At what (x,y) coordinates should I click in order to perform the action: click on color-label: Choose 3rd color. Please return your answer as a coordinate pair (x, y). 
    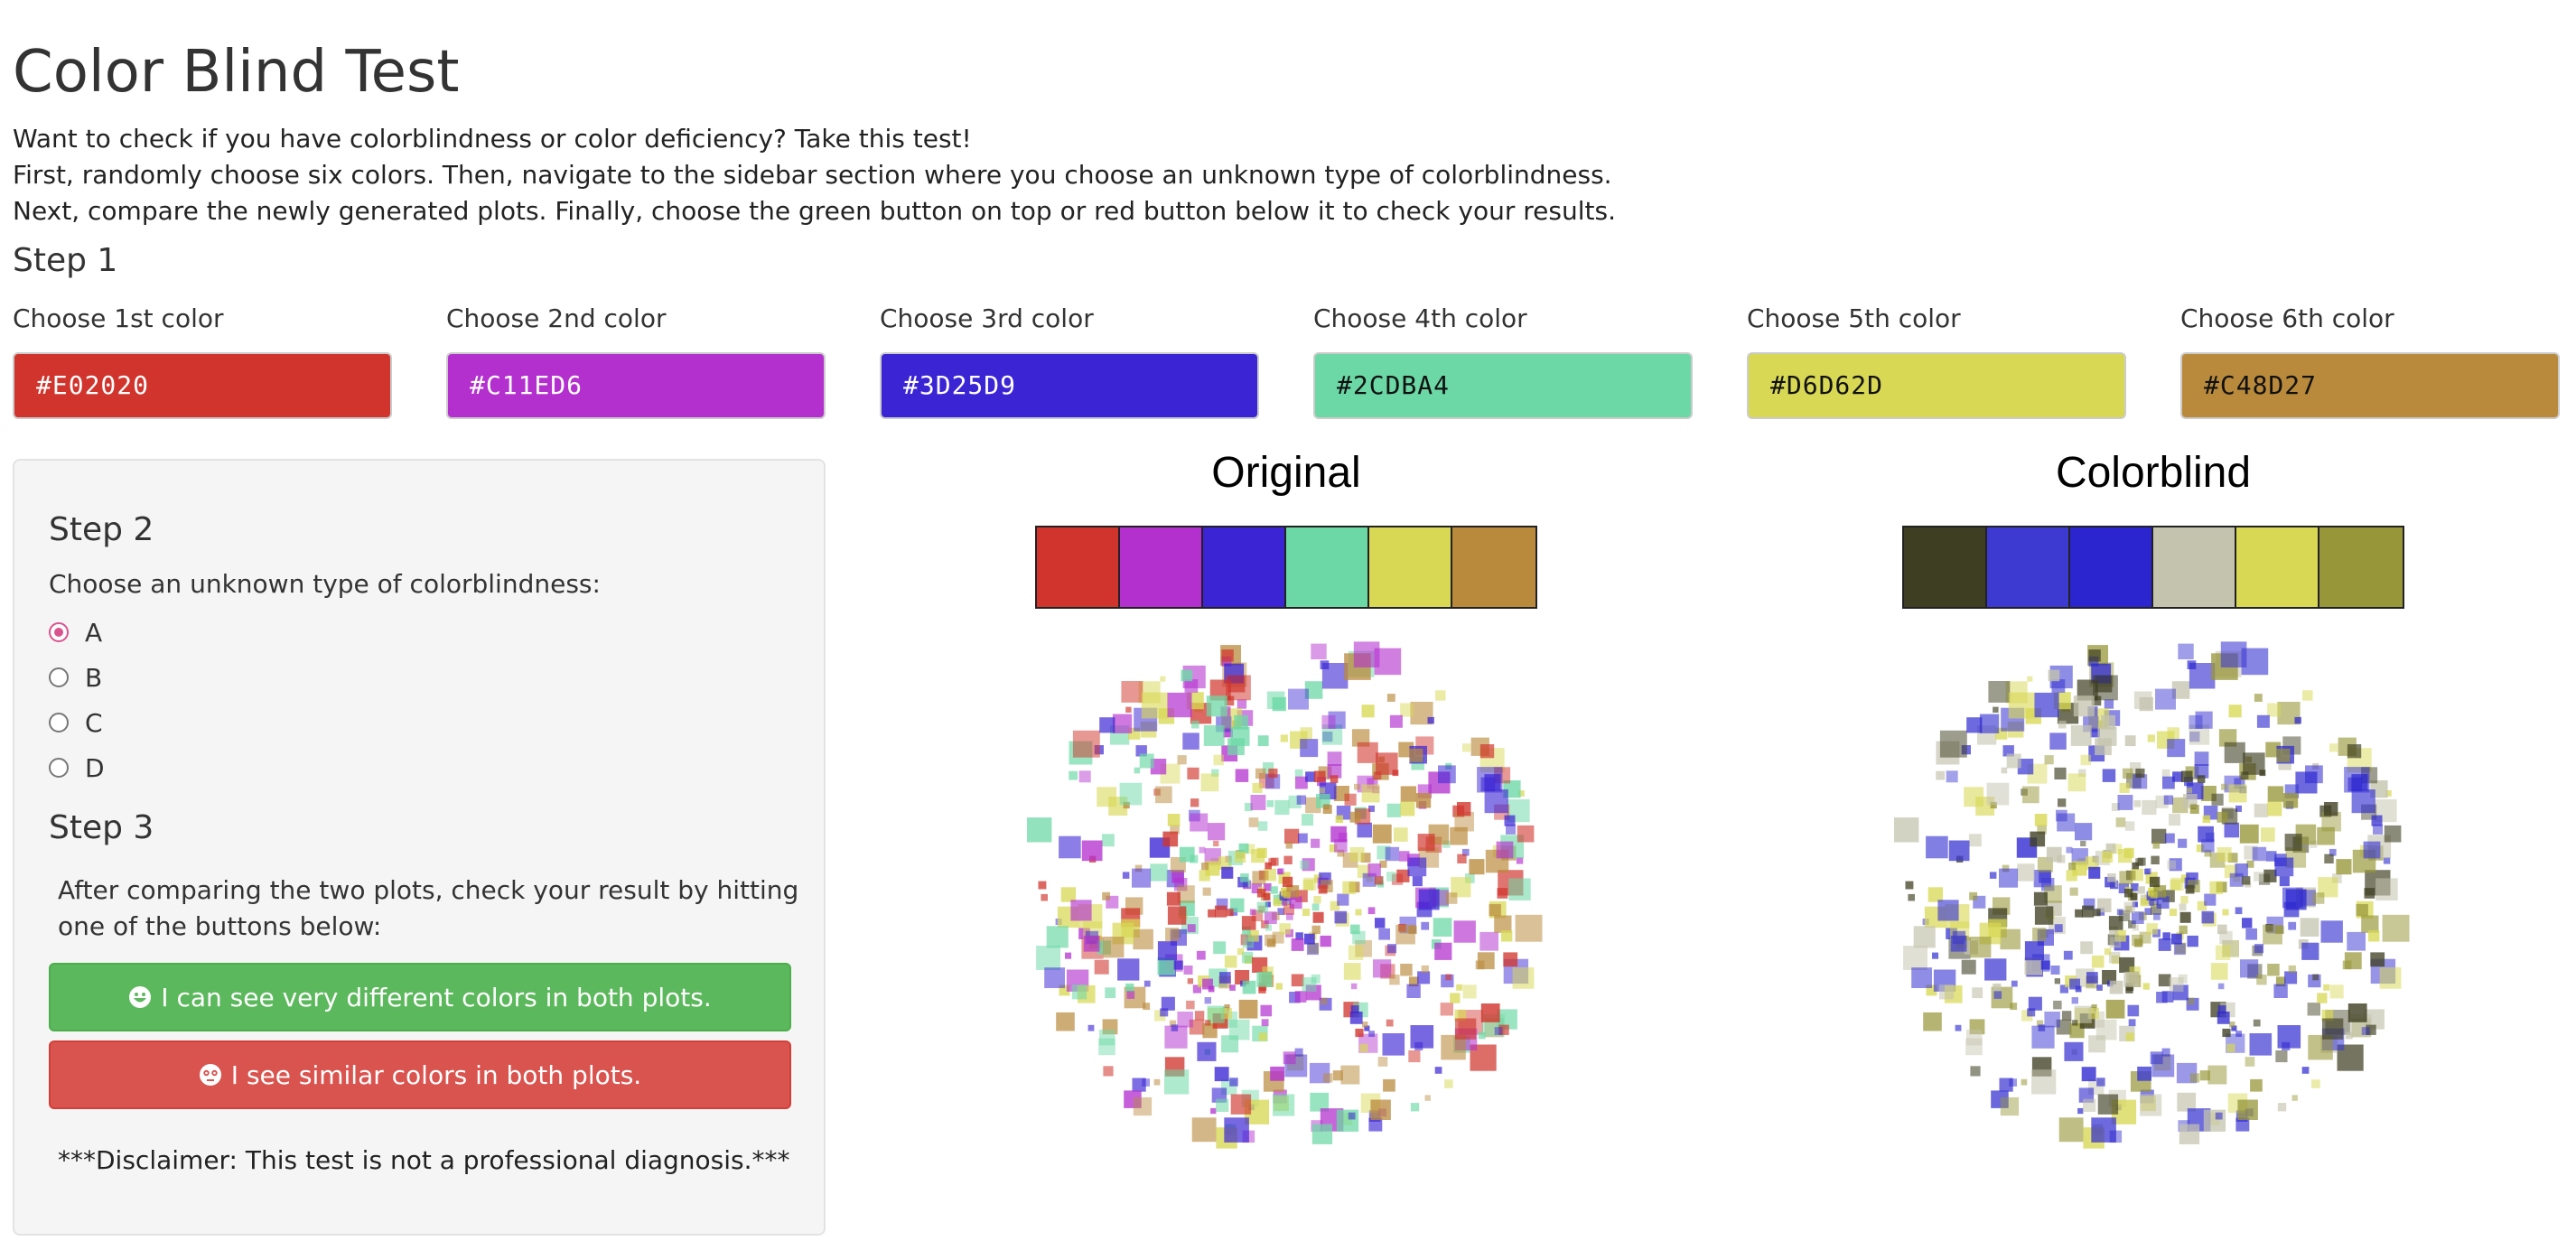
    Looking at the image, I should click on (987, 318).